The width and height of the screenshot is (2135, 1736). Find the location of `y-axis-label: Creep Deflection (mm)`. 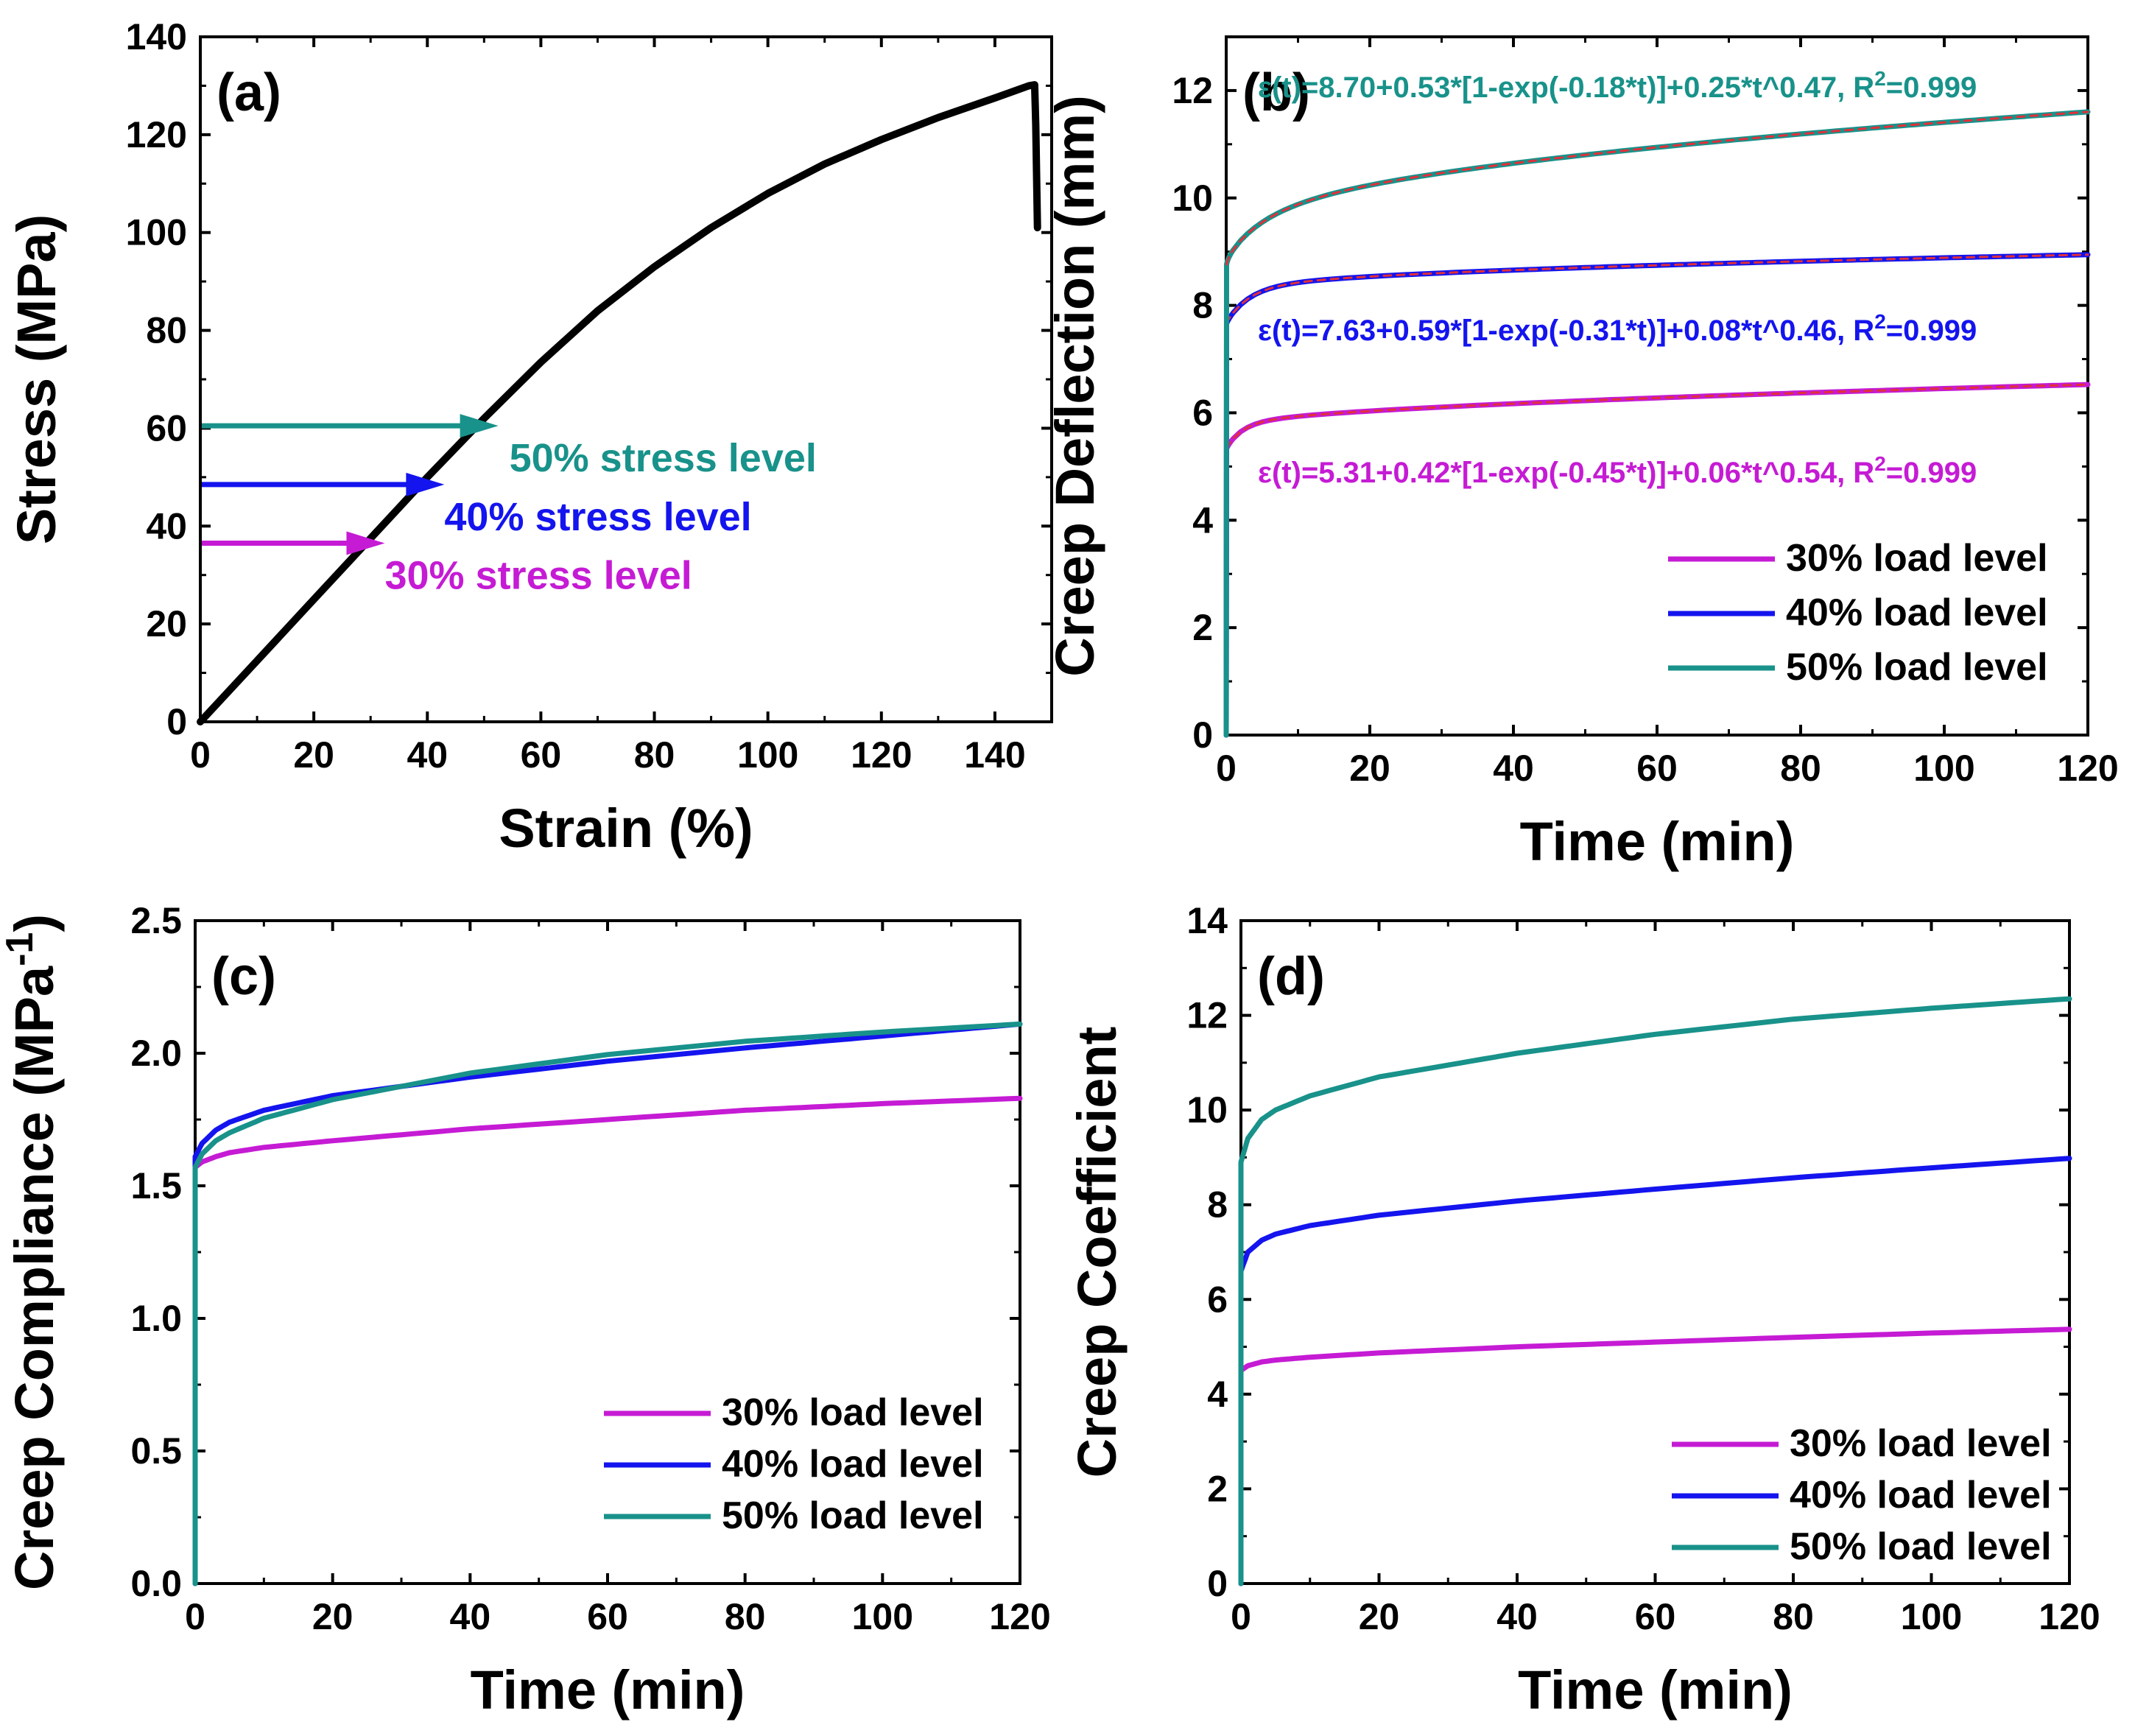

y-axis-label: Creep Deflection (mm) is located at coordinates (1074, 385).